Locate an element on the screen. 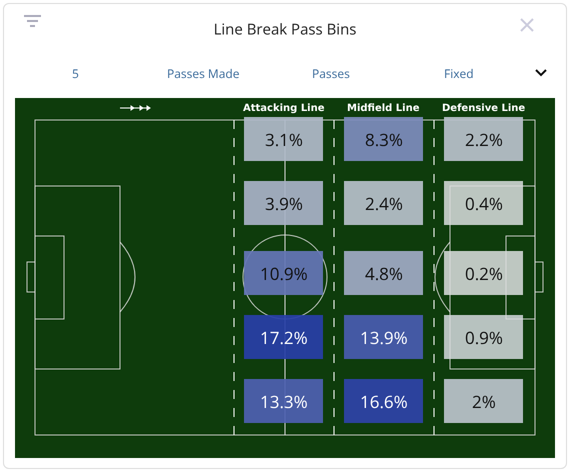  data-label: 13.3% is located at coordinates (284, 401).